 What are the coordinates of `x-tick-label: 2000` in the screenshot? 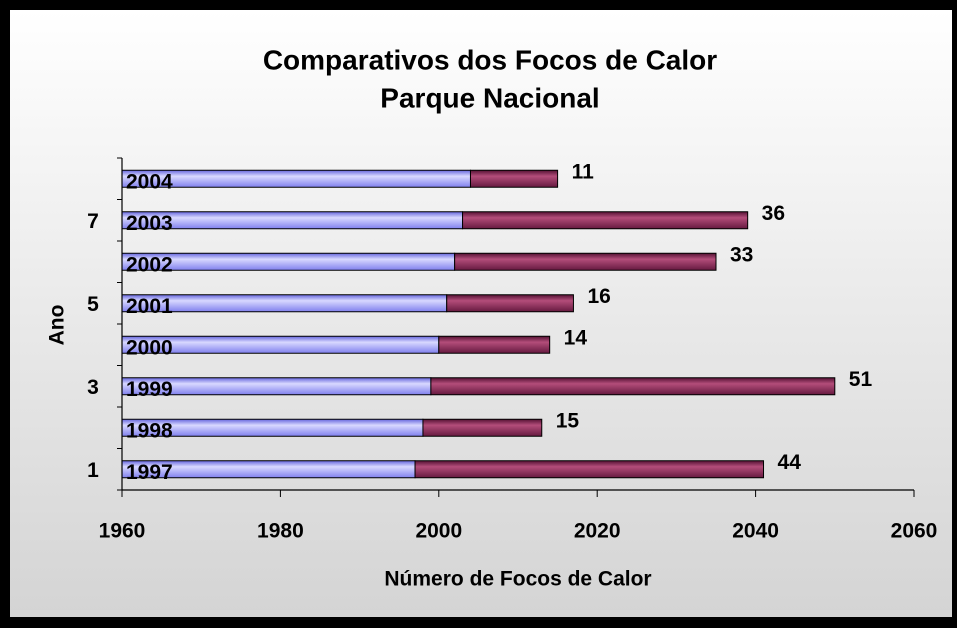 It's located at (438, 531).